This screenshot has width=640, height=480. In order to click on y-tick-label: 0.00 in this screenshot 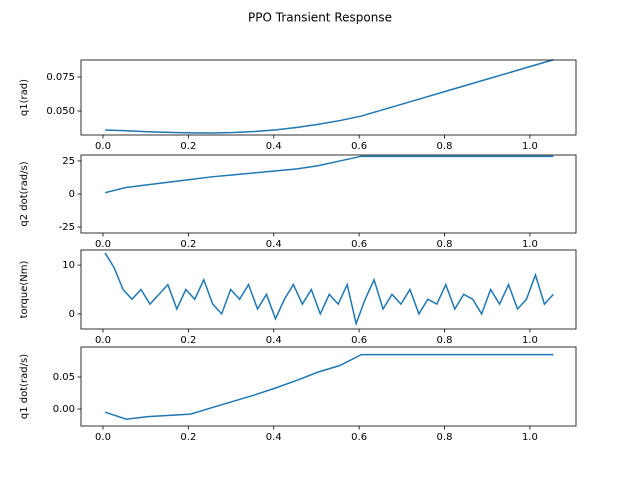, I will do `click(64, 409)`.